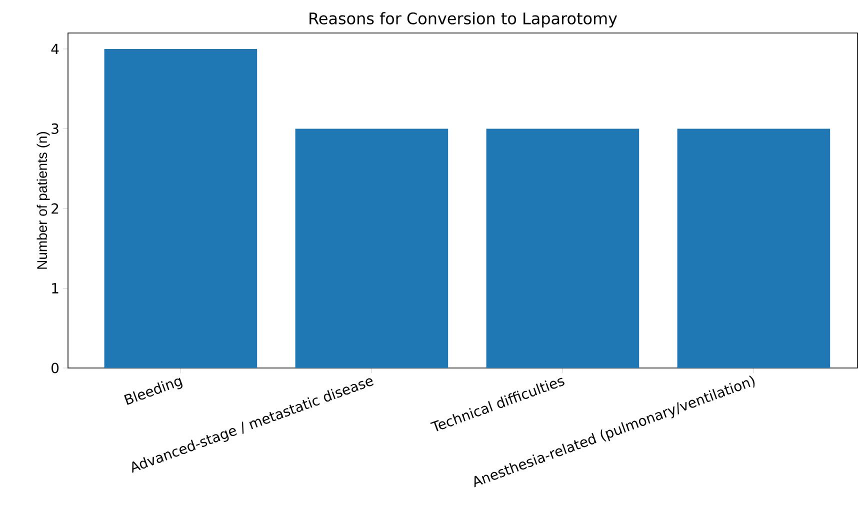 The image size is (858, 515). I want to click on y-tick-label: 4, so click(55, 49).